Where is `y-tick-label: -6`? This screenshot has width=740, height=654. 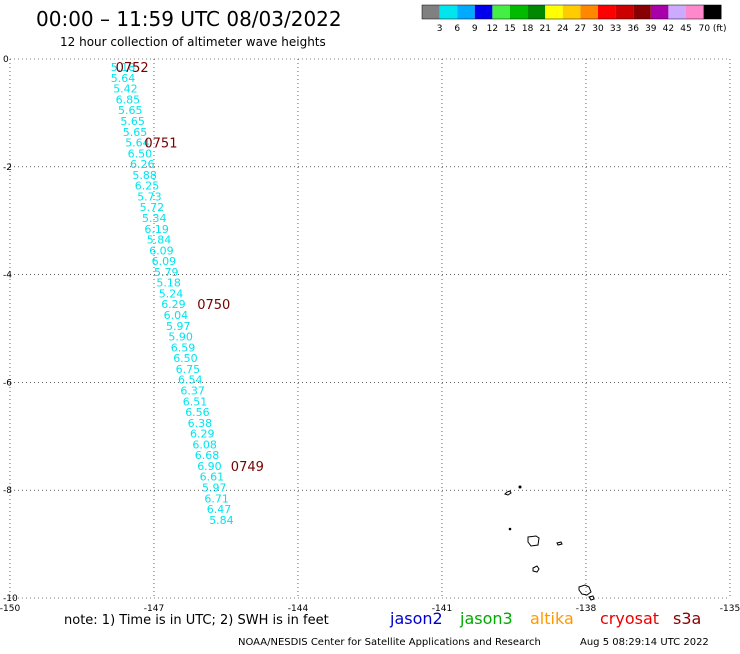 y-tick-label: -6 is located at coordinates (7, 383).